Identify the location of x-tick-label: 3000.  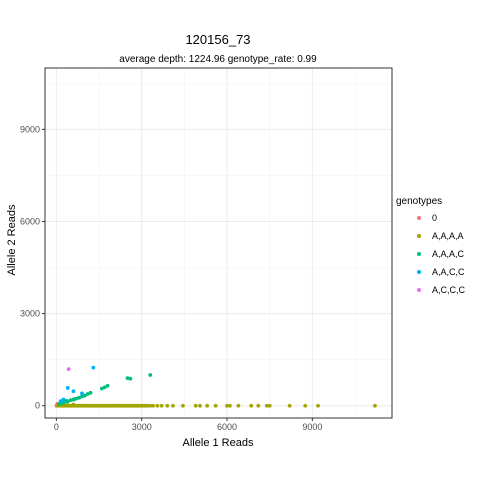
(142, 427).